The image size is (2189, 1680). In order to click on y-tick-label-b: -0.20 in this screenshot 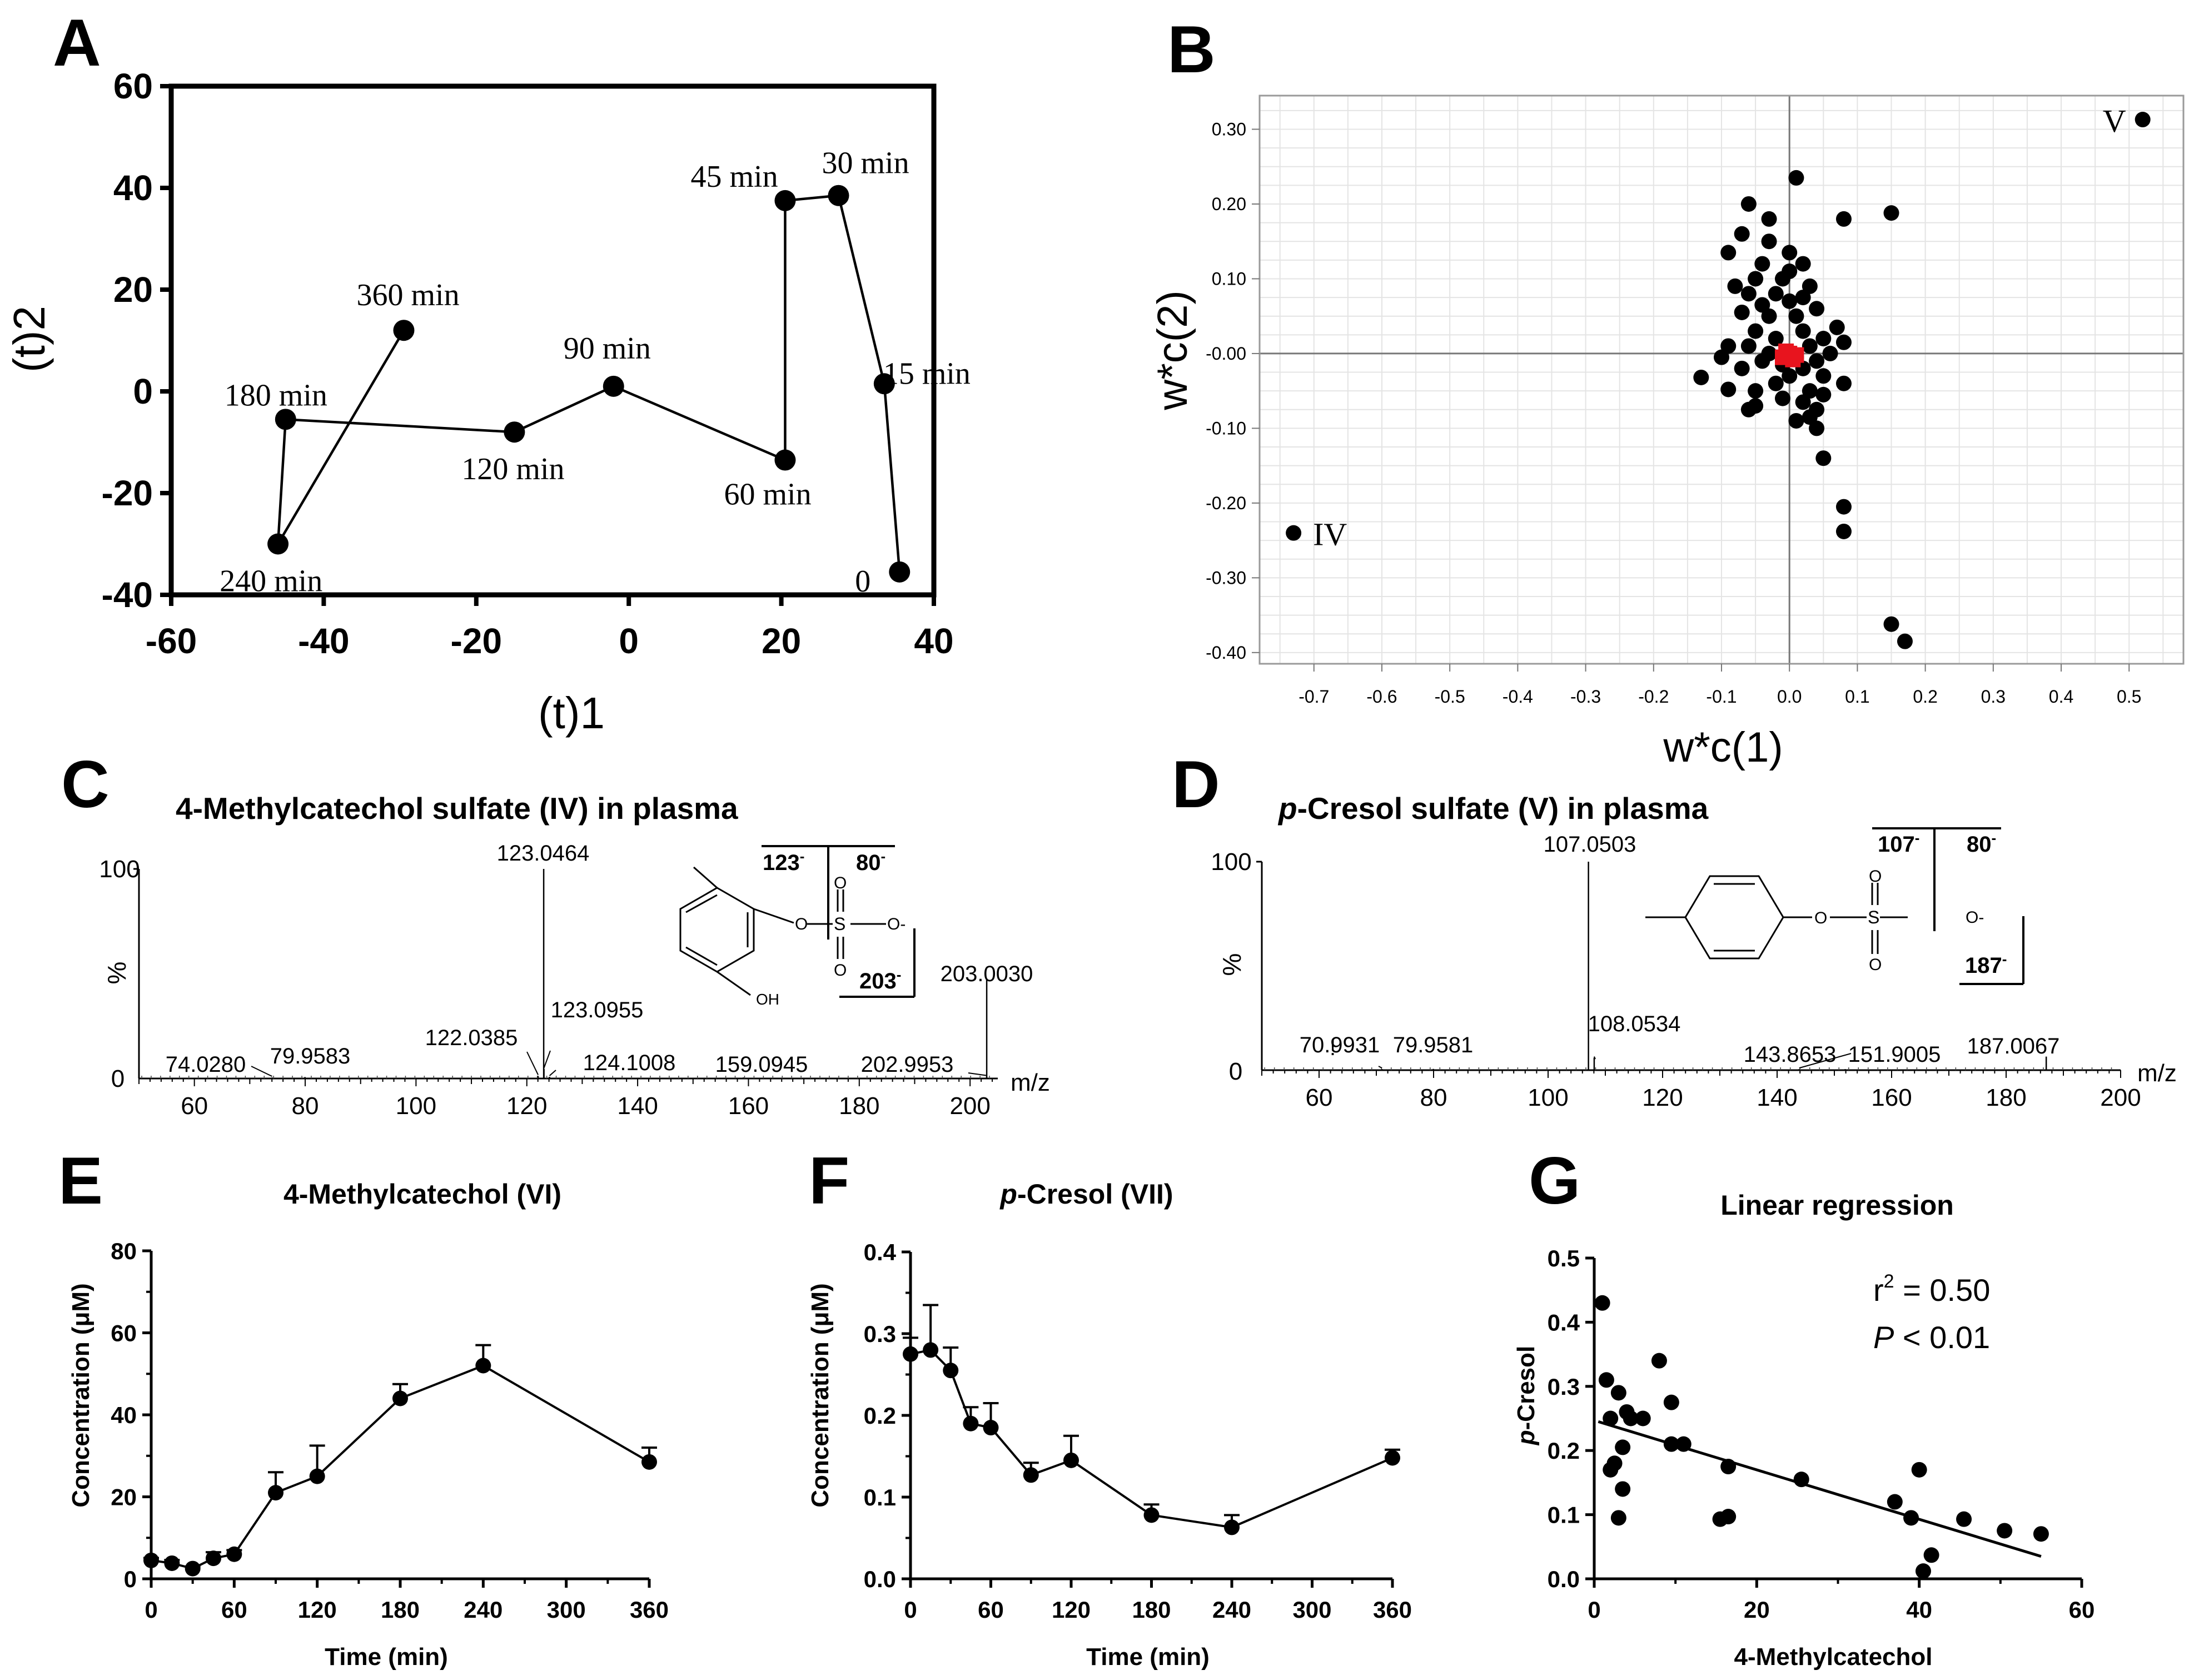, I will do `click(1226, 503)`.